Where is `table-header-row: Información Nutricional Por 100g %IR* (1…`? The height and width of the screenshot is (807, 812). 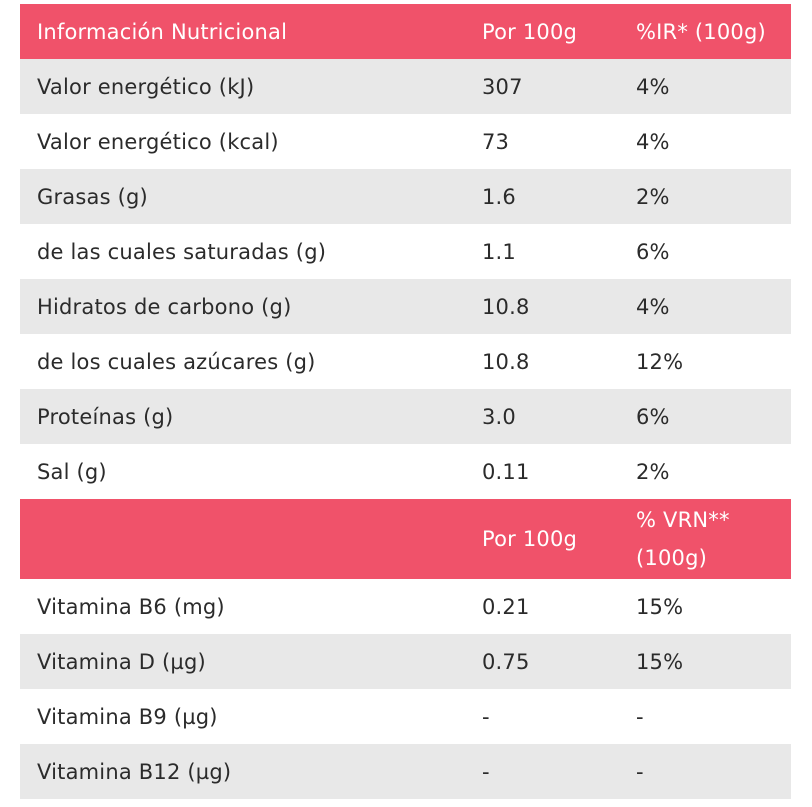 table-header-row: Información Nutricional Por 100g %IR* (1… is located at coordinates (405, 31).